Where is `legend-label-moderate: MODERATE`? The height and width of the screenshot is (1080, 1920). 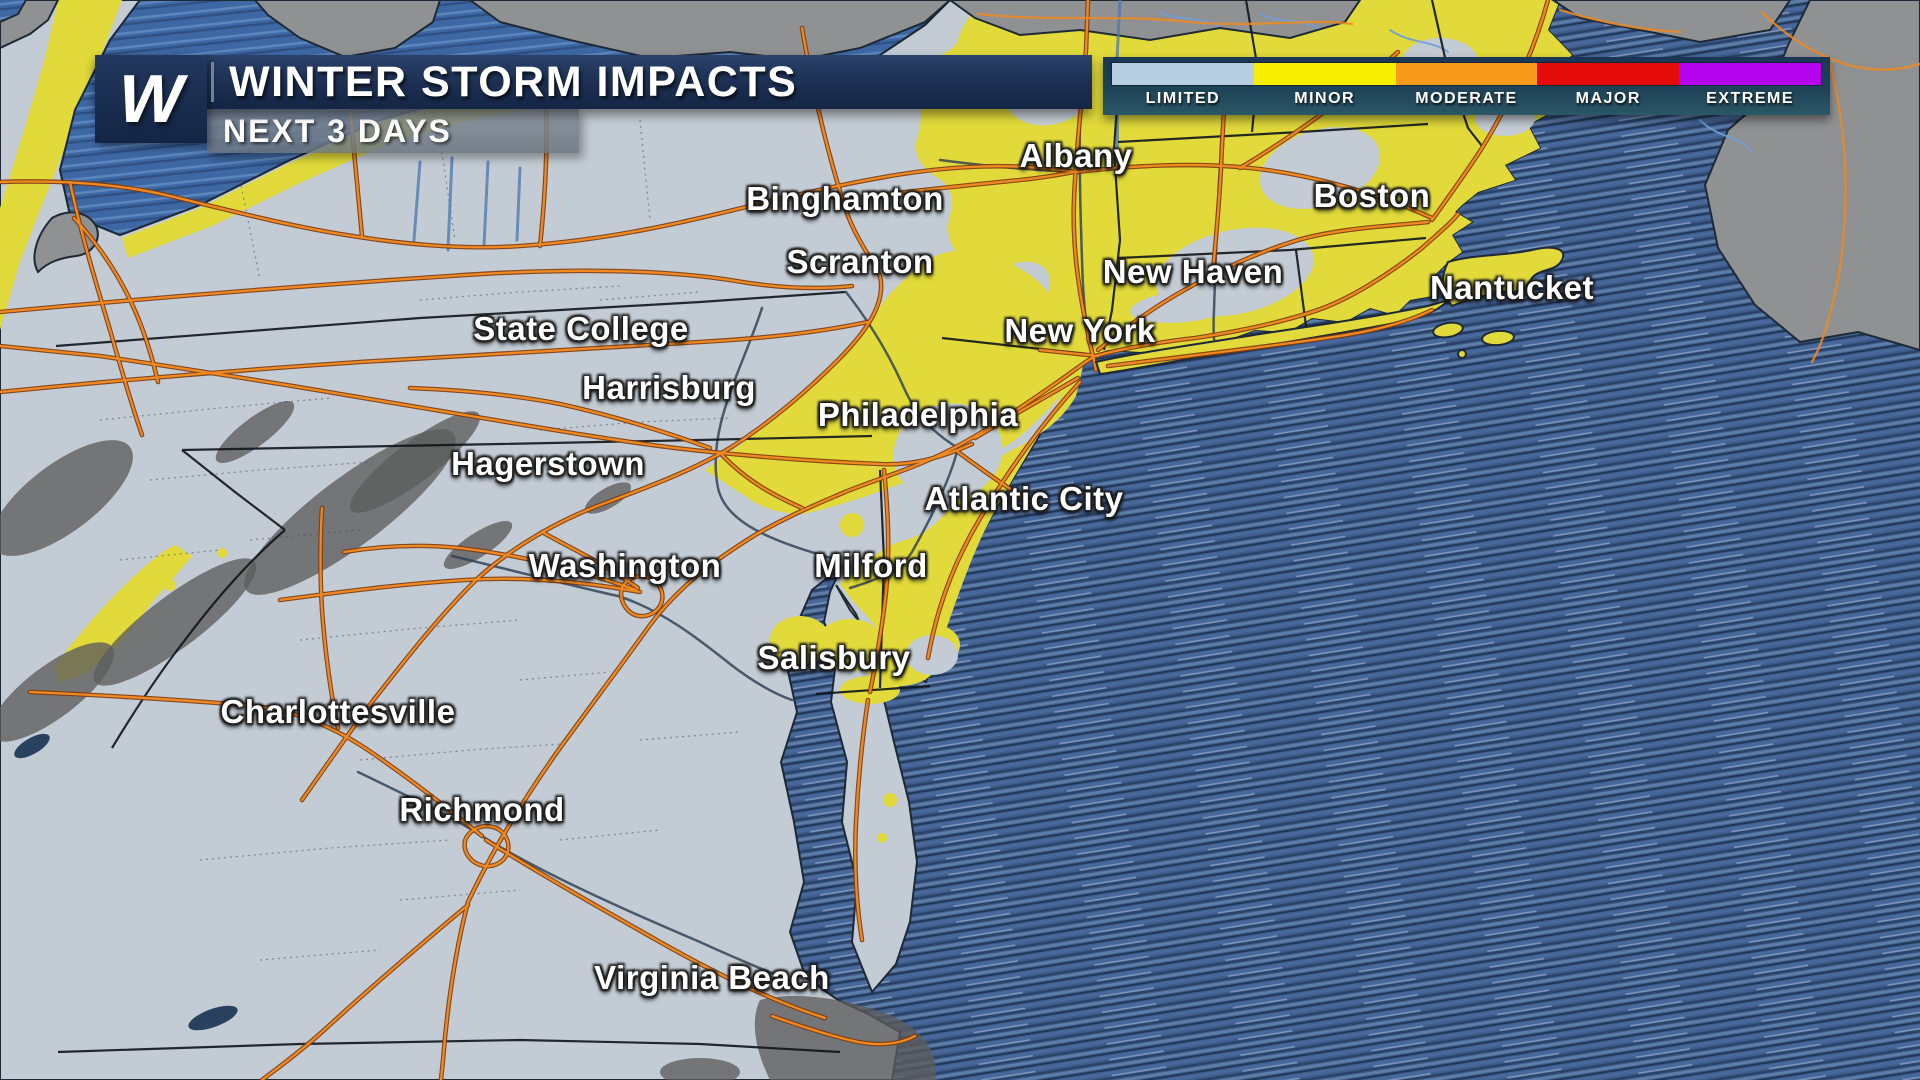
legend-label-moderate: MODERATE is located at coordinates (1466, 98).